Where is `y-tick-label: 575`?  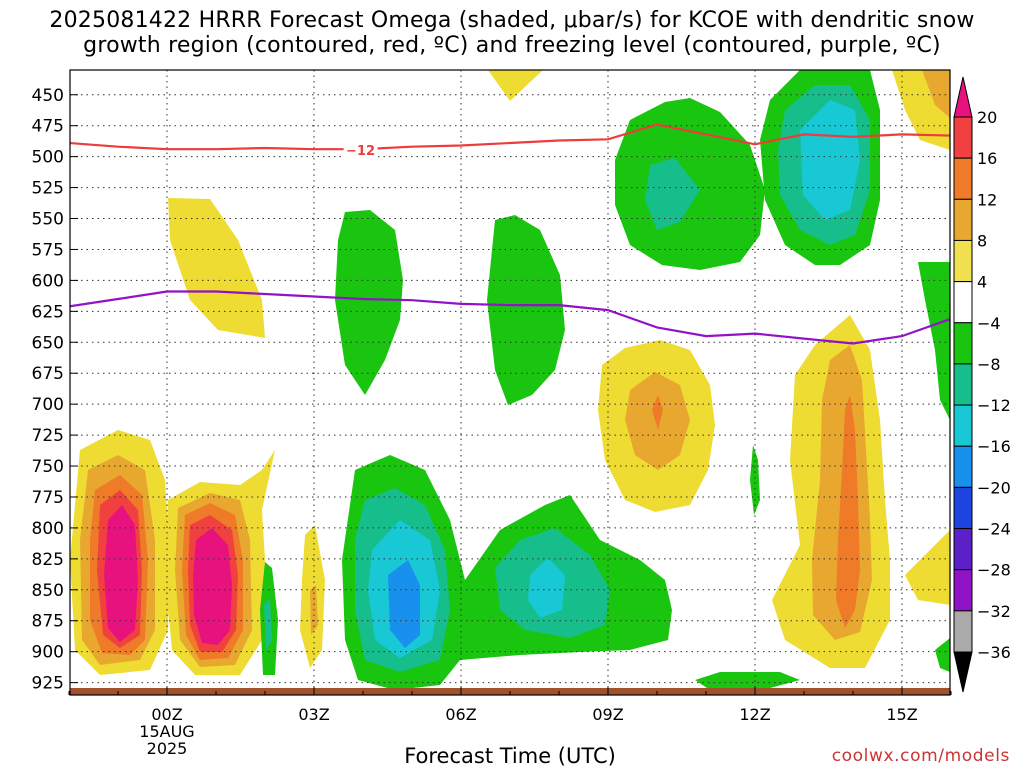 y-tick-label: 575 is located at coordinates (48, 250).